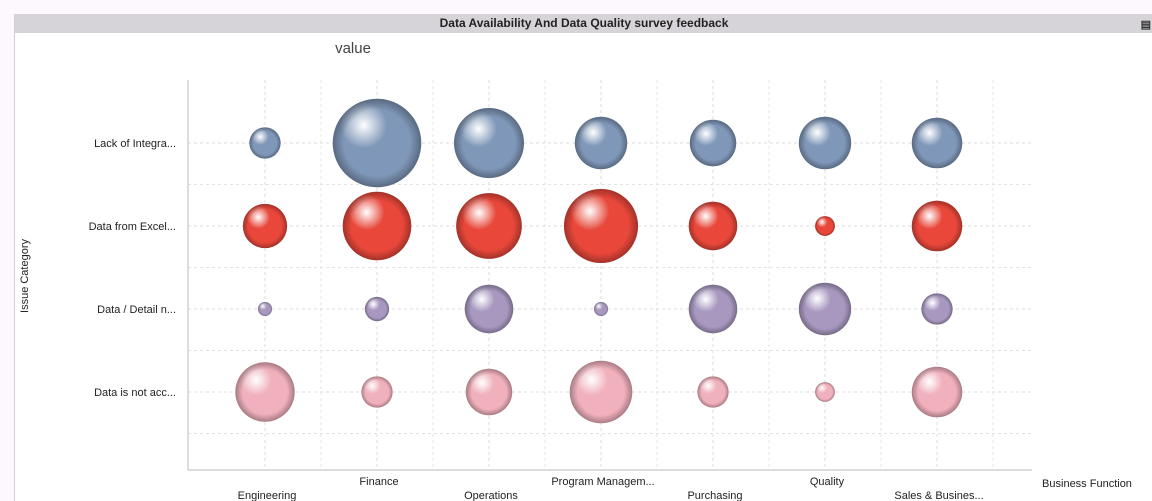  I want to click on y-axis-title: Issue Category, so click(25, 276).